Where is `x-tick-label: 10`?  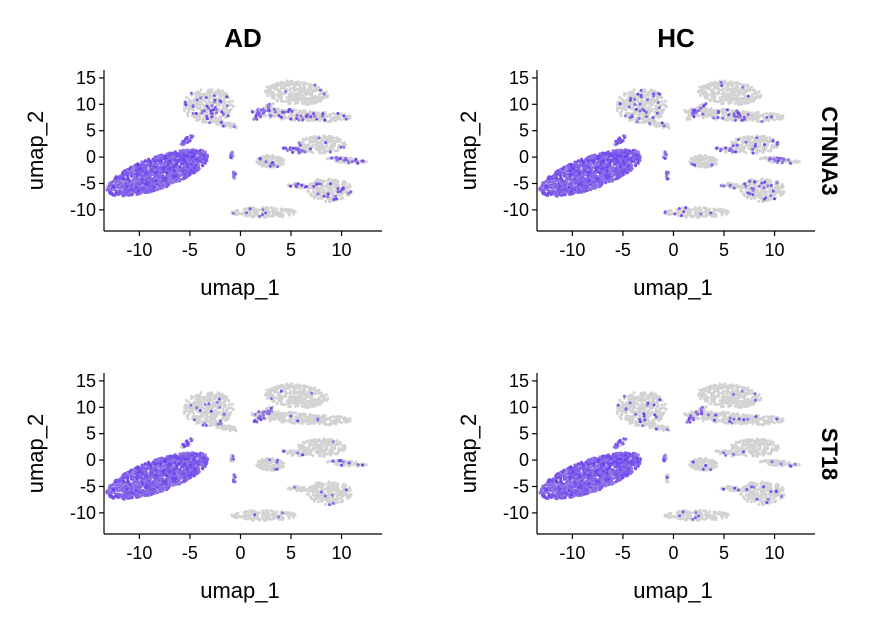
x-tick-label: 10 is located at coordinates (342, 250).